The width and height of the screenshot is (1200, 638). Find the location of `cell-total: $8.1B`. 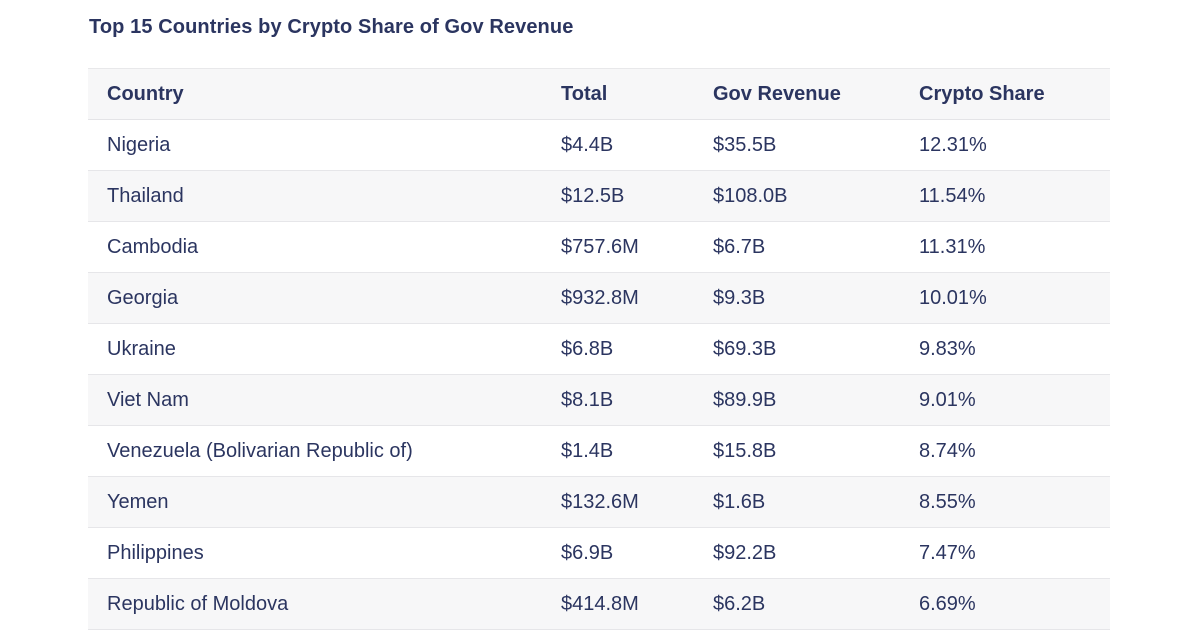

cell-total: $8.1B is located at coordinates (587, 399).